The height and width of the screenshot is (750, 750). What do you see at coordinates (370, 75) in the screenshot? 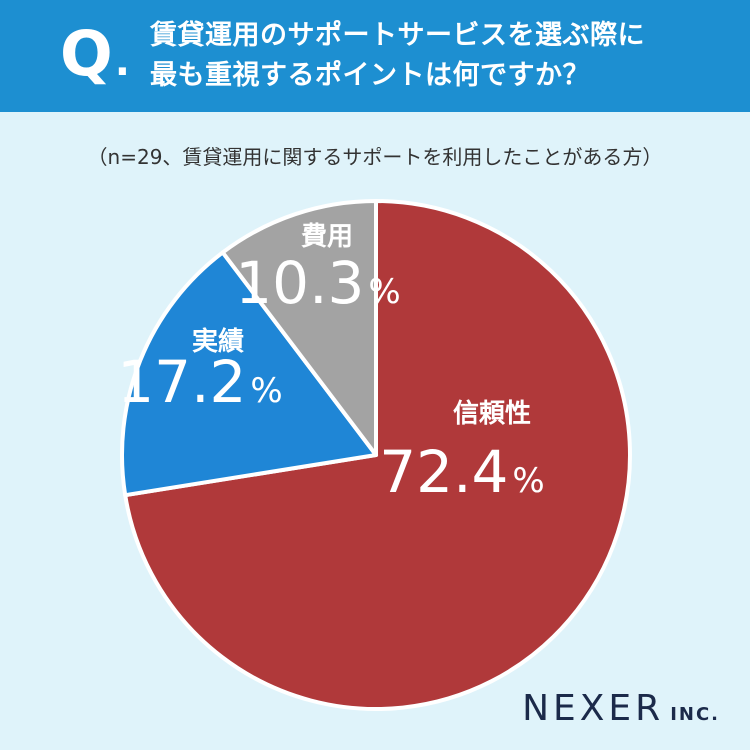
I see `question-line-2: 最も重視するポイントは何ですか？` at bounding box center [370, 75].